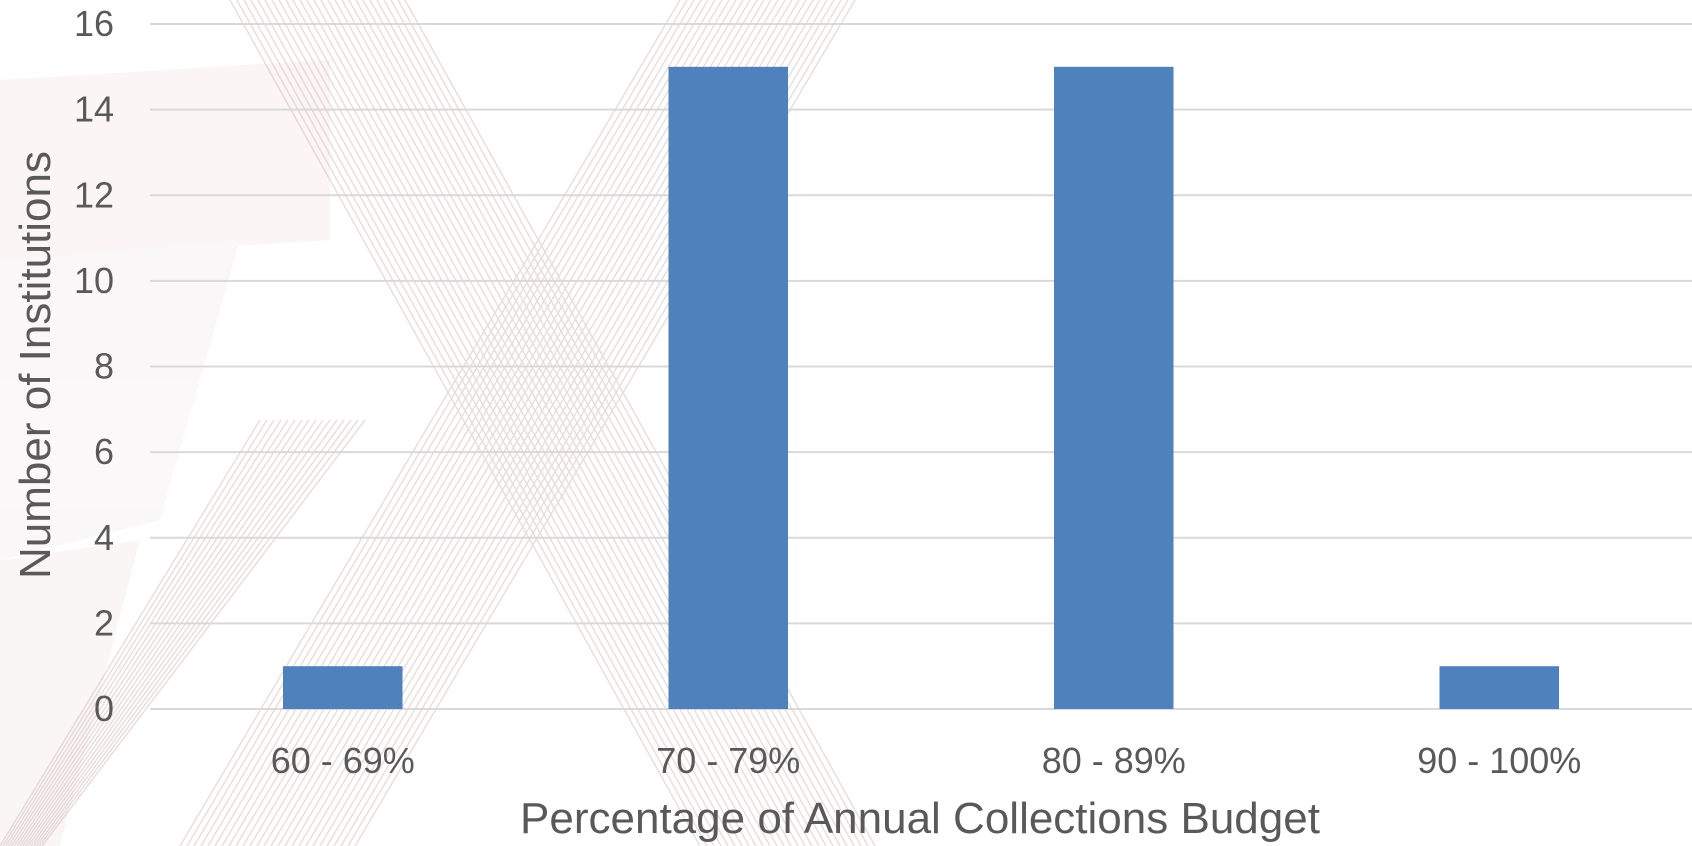 The width and height of the screenshot is (1692, 846). What do you see at coordinates (94, 23) in the screenshot?
I see `y-tick-label: 16` at bounding box center [94, 23].